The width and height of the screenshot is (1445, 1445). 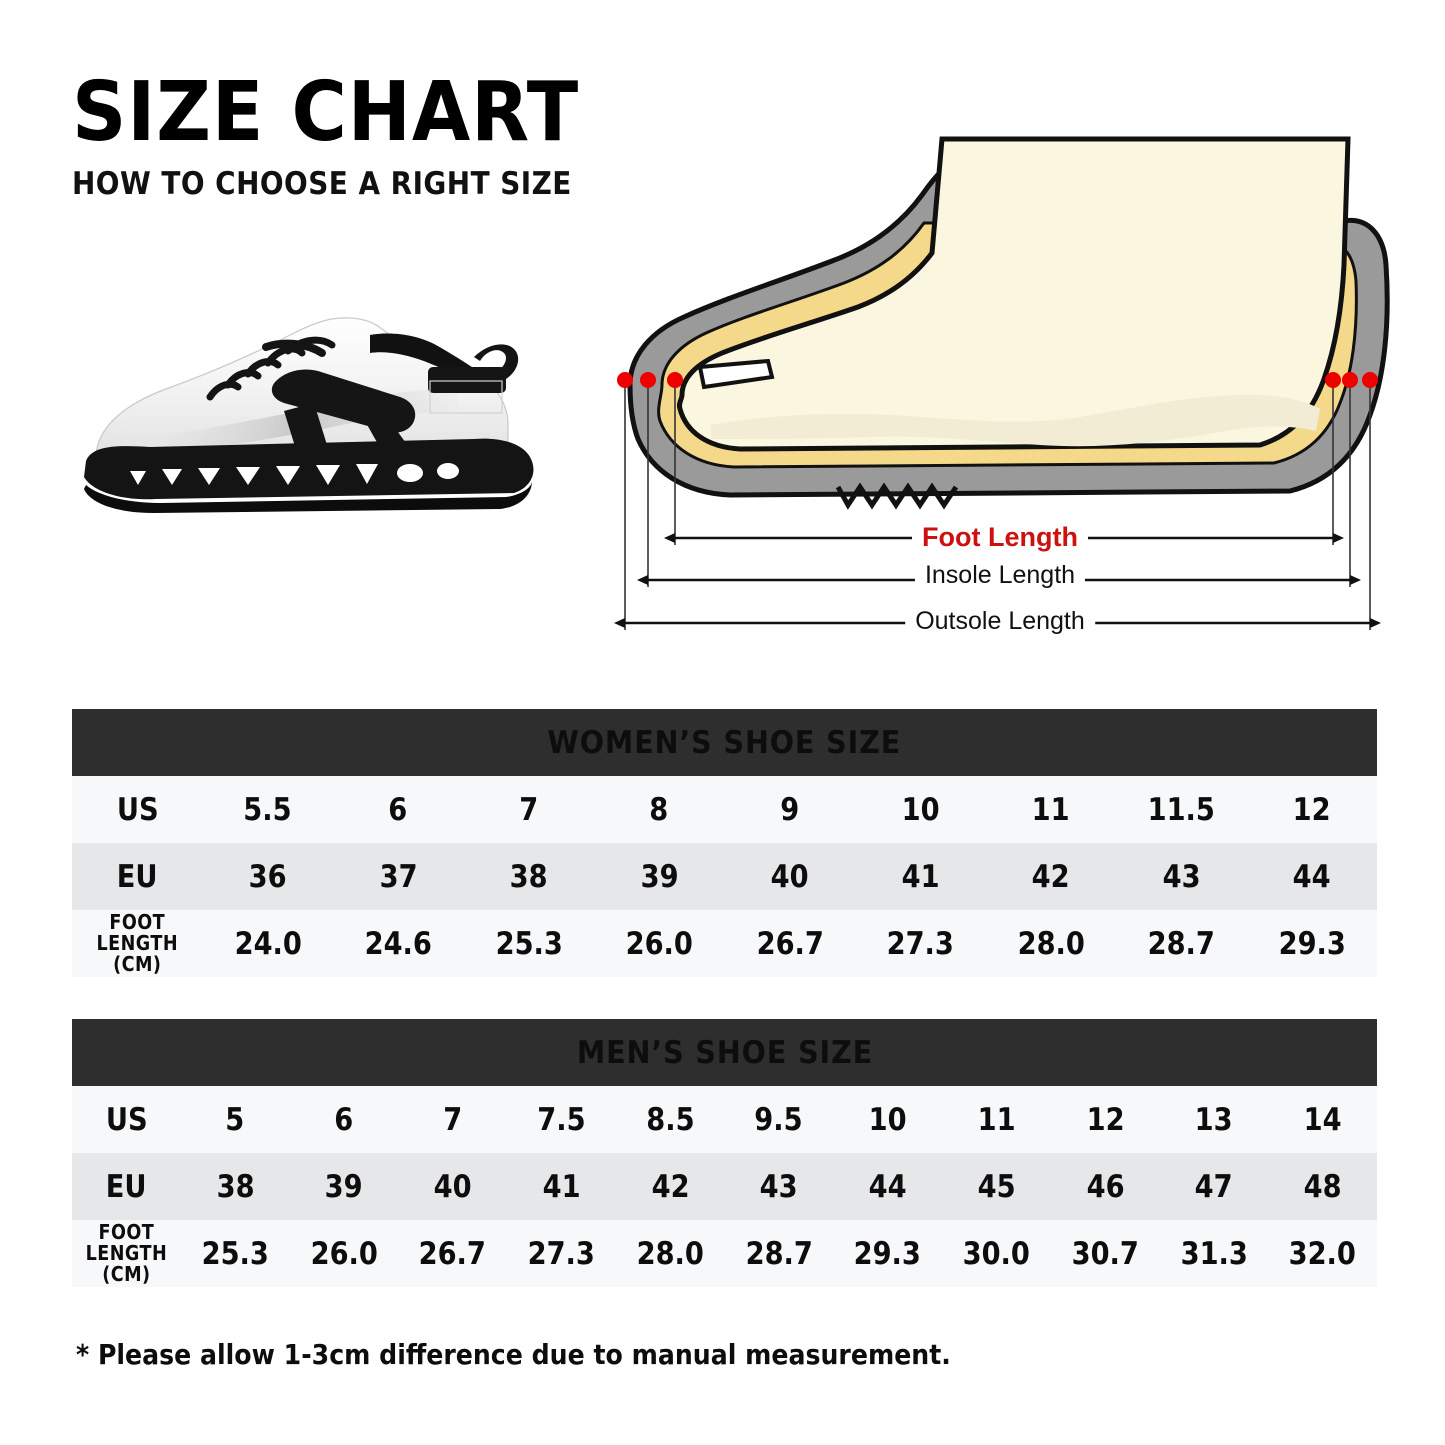 I want to click on cell-value: 25.3, so click(x=235, y=1253).